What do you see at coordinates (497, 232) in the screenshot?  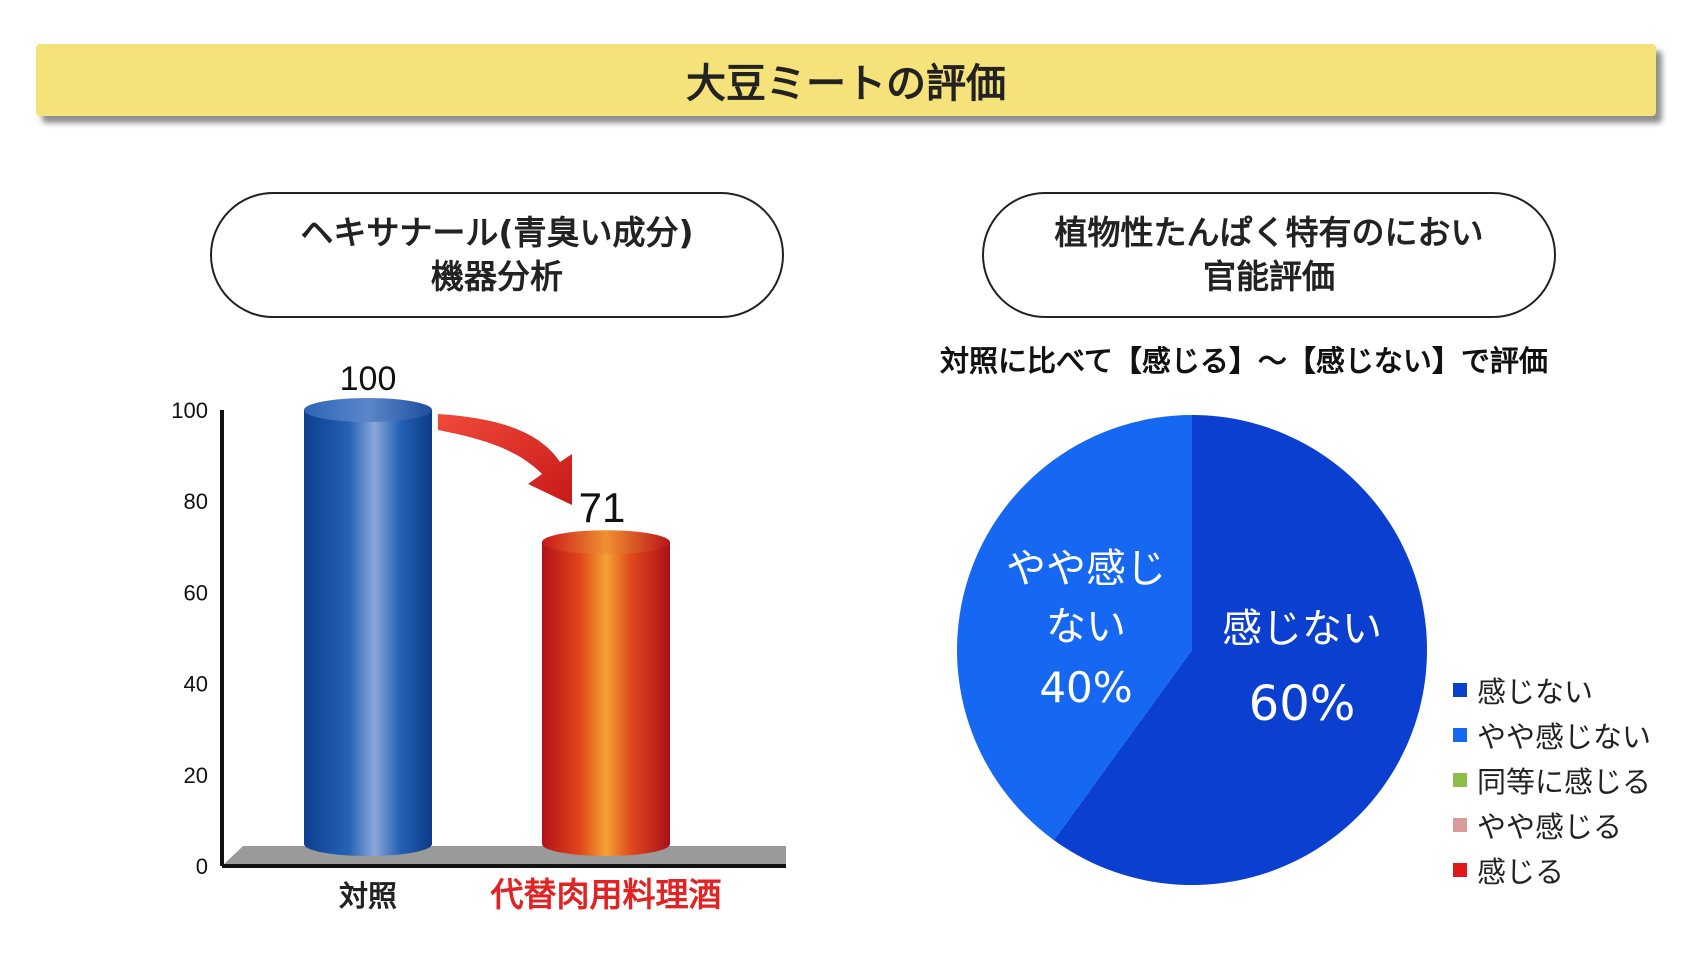 I see `bar-chart-heading-line1: ヘキサナール(青臭い成分)` at bounding box center [497, 232].